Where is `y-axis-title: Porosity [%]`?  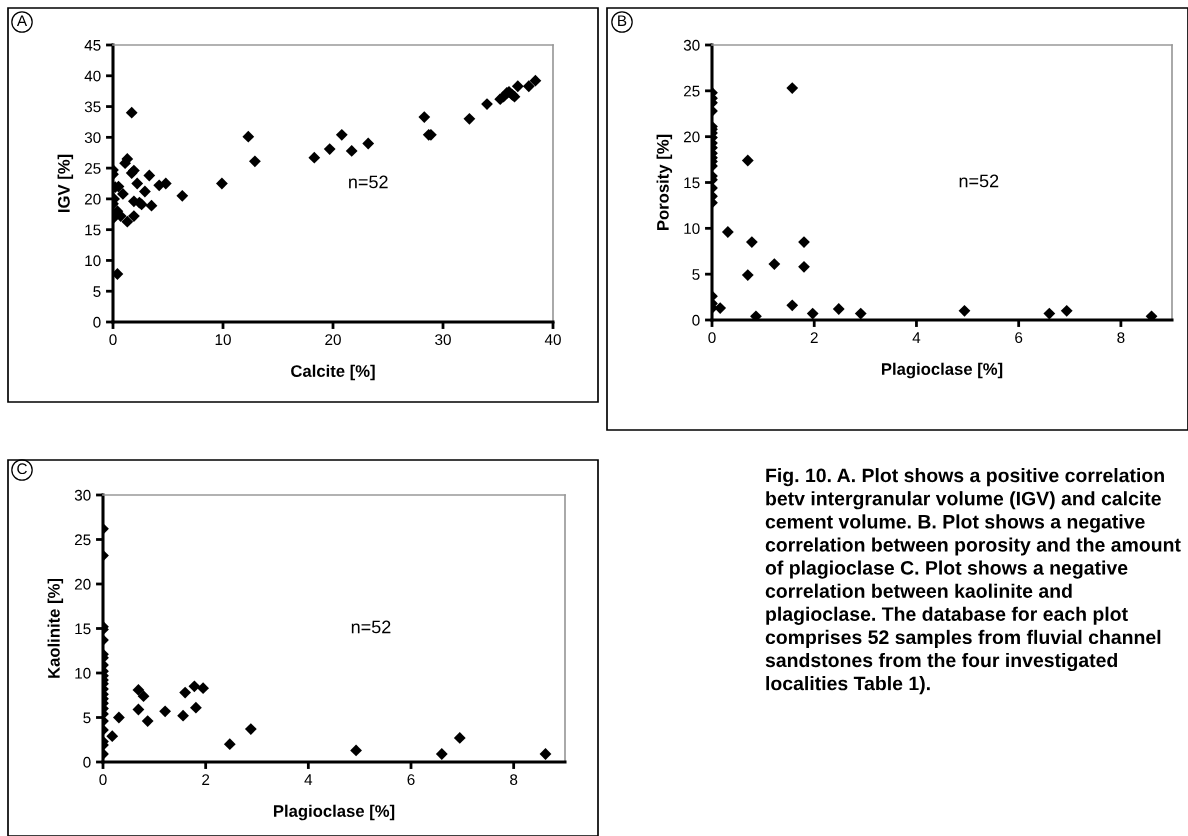 y-axis-title: Porosity [%] is located at coordinates (664, 182).